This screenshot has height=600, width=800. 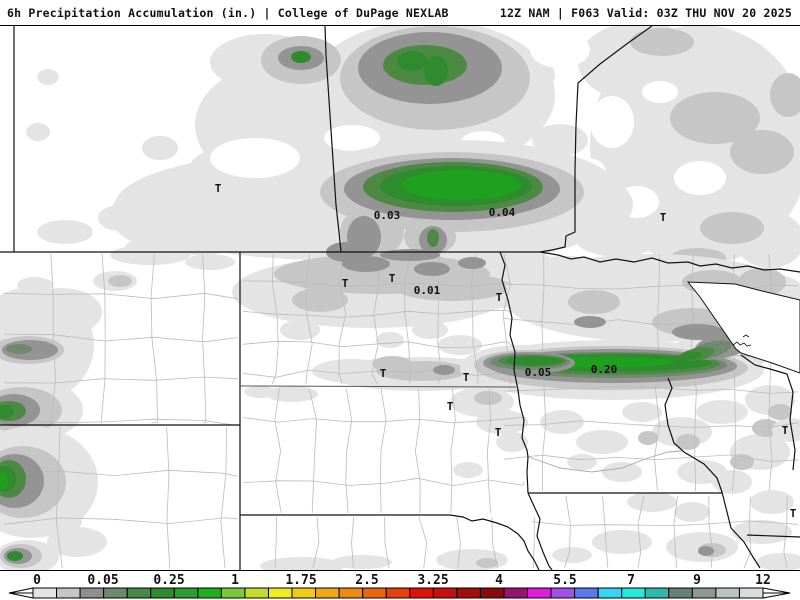 What do you see at coordinates (743, 327) in the screenshot?
I see `lake-superior` at bounding box center [743, 327].